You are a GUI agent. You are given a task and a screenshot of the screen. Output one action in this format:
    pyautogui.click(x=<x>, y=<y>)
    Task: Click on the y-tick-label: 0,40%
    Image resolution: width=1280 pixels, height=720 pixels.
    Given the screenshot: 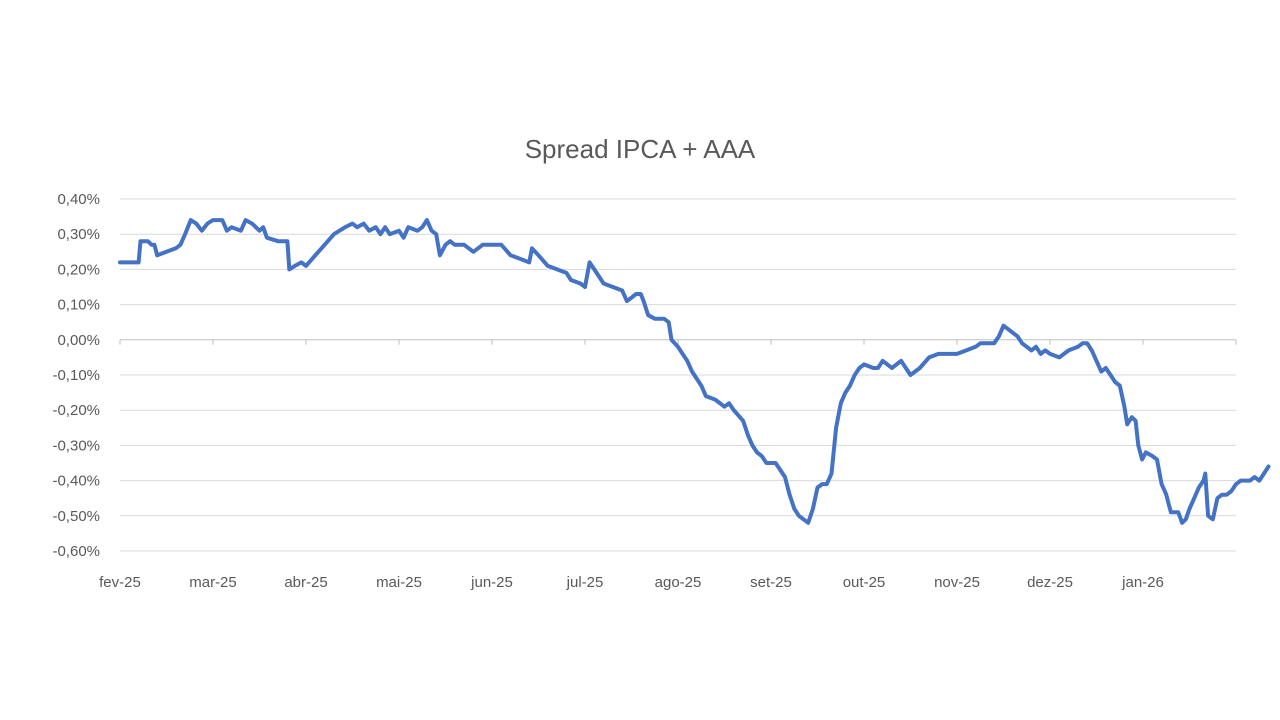 What is the action you would take?
    pyautogui.click(x=78, y=199)
    